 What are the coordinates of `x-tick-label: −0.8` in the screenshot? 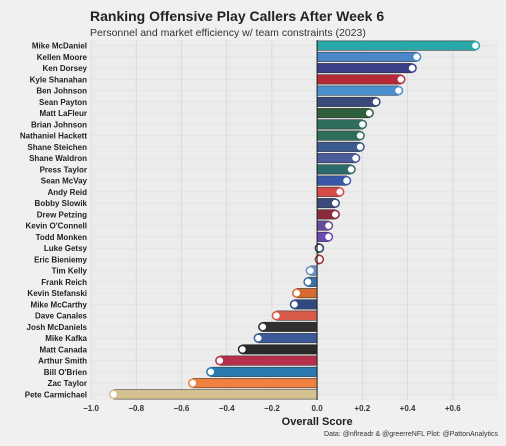 It's located at (136, 408).